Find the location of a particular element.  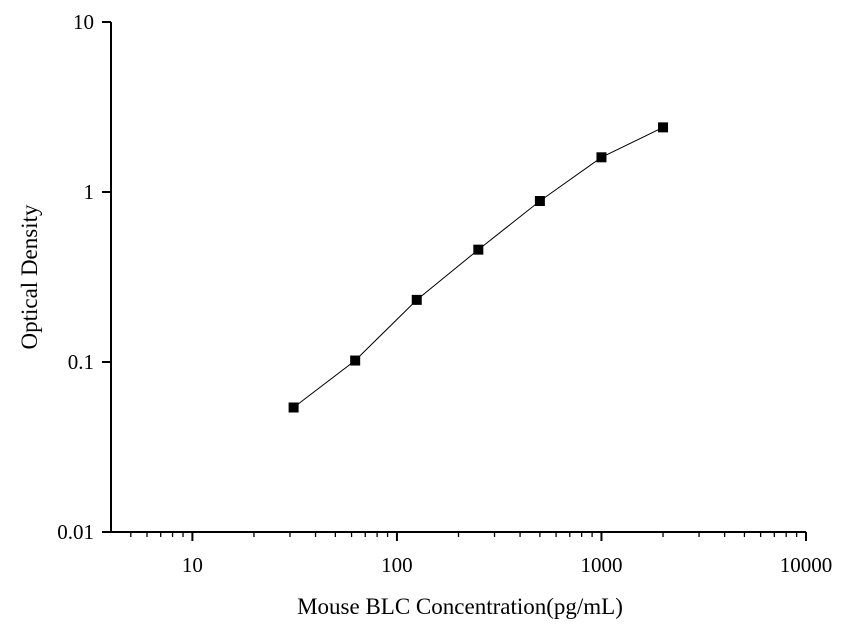

y-axis-ticks: 0.01 0.1 1 10 is located at coordinates (84, 277).